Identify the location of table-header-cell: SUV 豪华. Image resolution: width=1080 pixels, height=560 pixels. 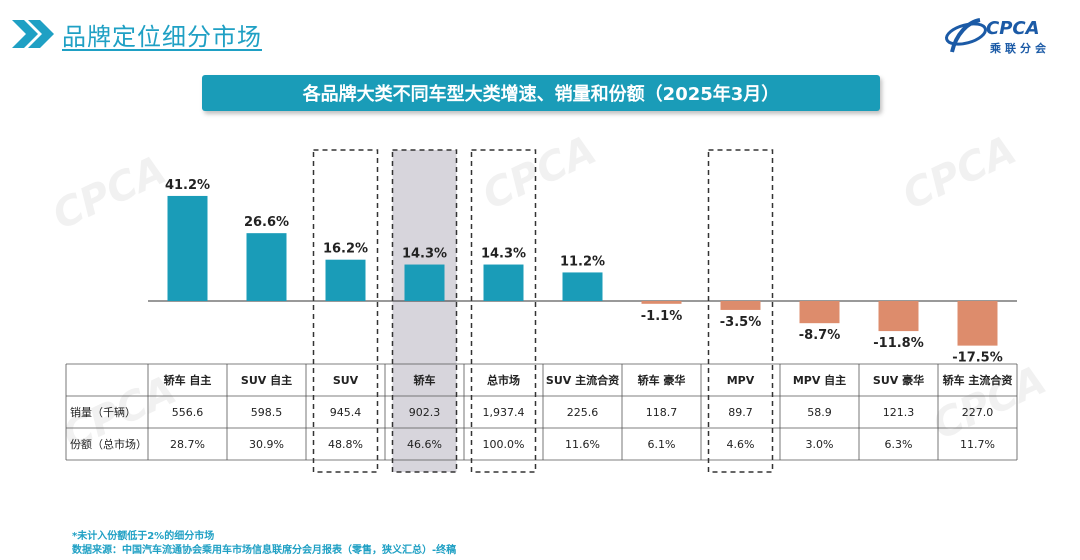
(898, 380).